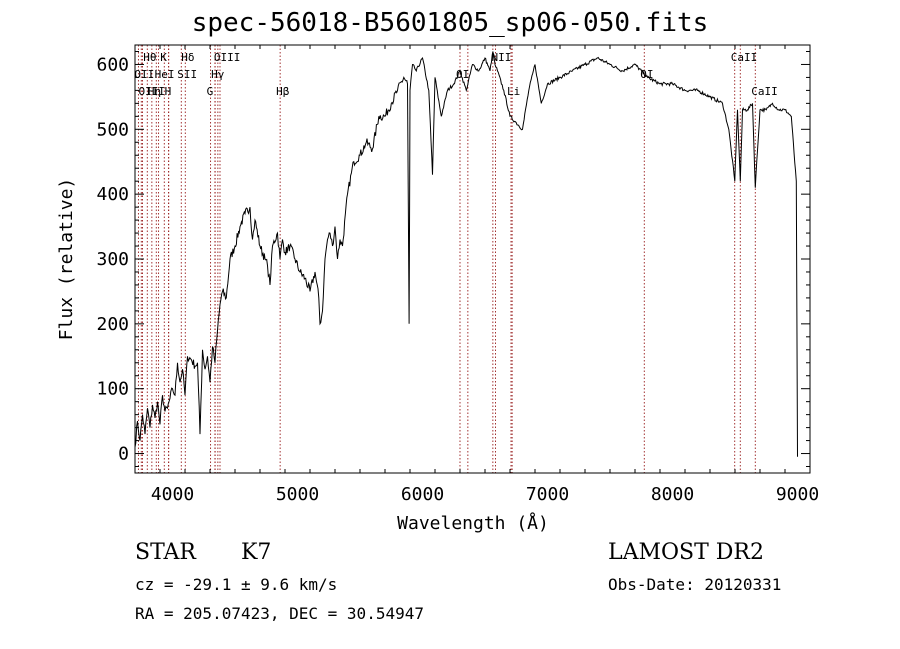  What do you see at coordinates (502, 57) in the screenshot?
I see `line-label: NII` at bounding box center [502, 57].